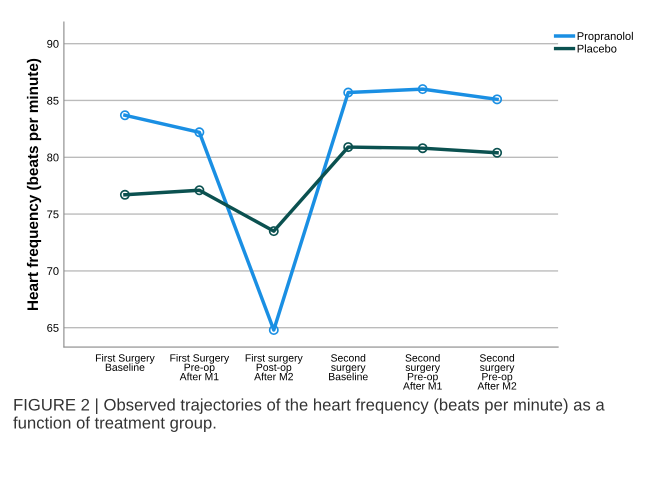 The height and width of the screenshot is (480, 652). Describe the element at coordinates (53, 328) in the screenshot. I see `y-tick-label: 65` at that location.